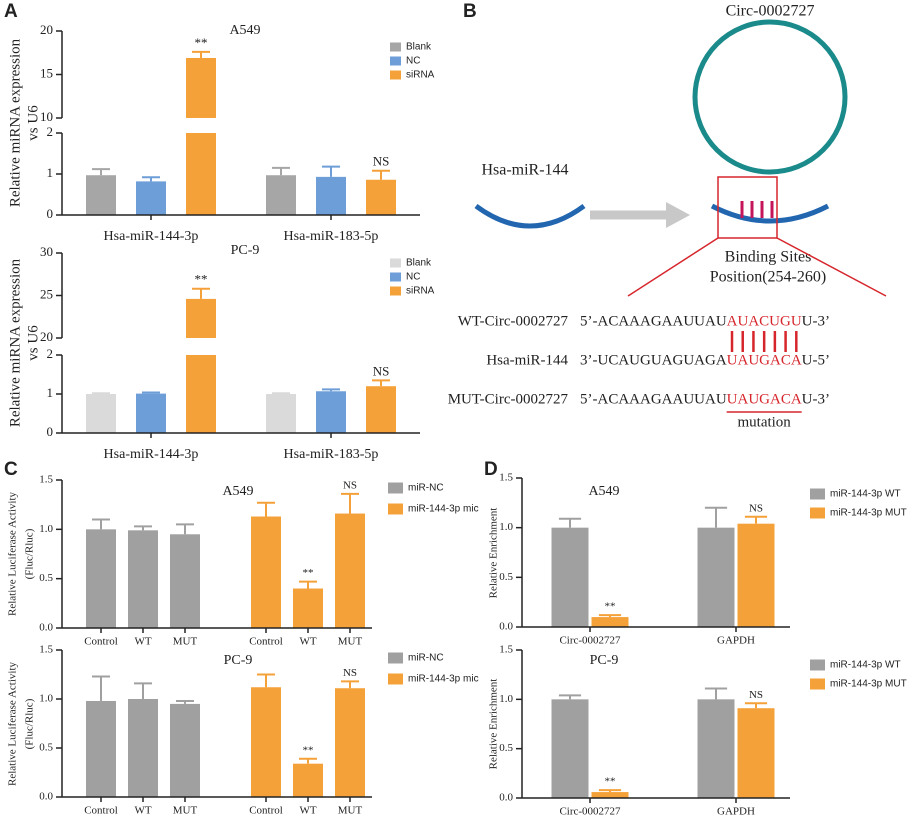 The height and width of the screenshot is (817, 913). Describe the element at coordinates (530, 216) in the screenshot. I see `mirna-arc` at that location.